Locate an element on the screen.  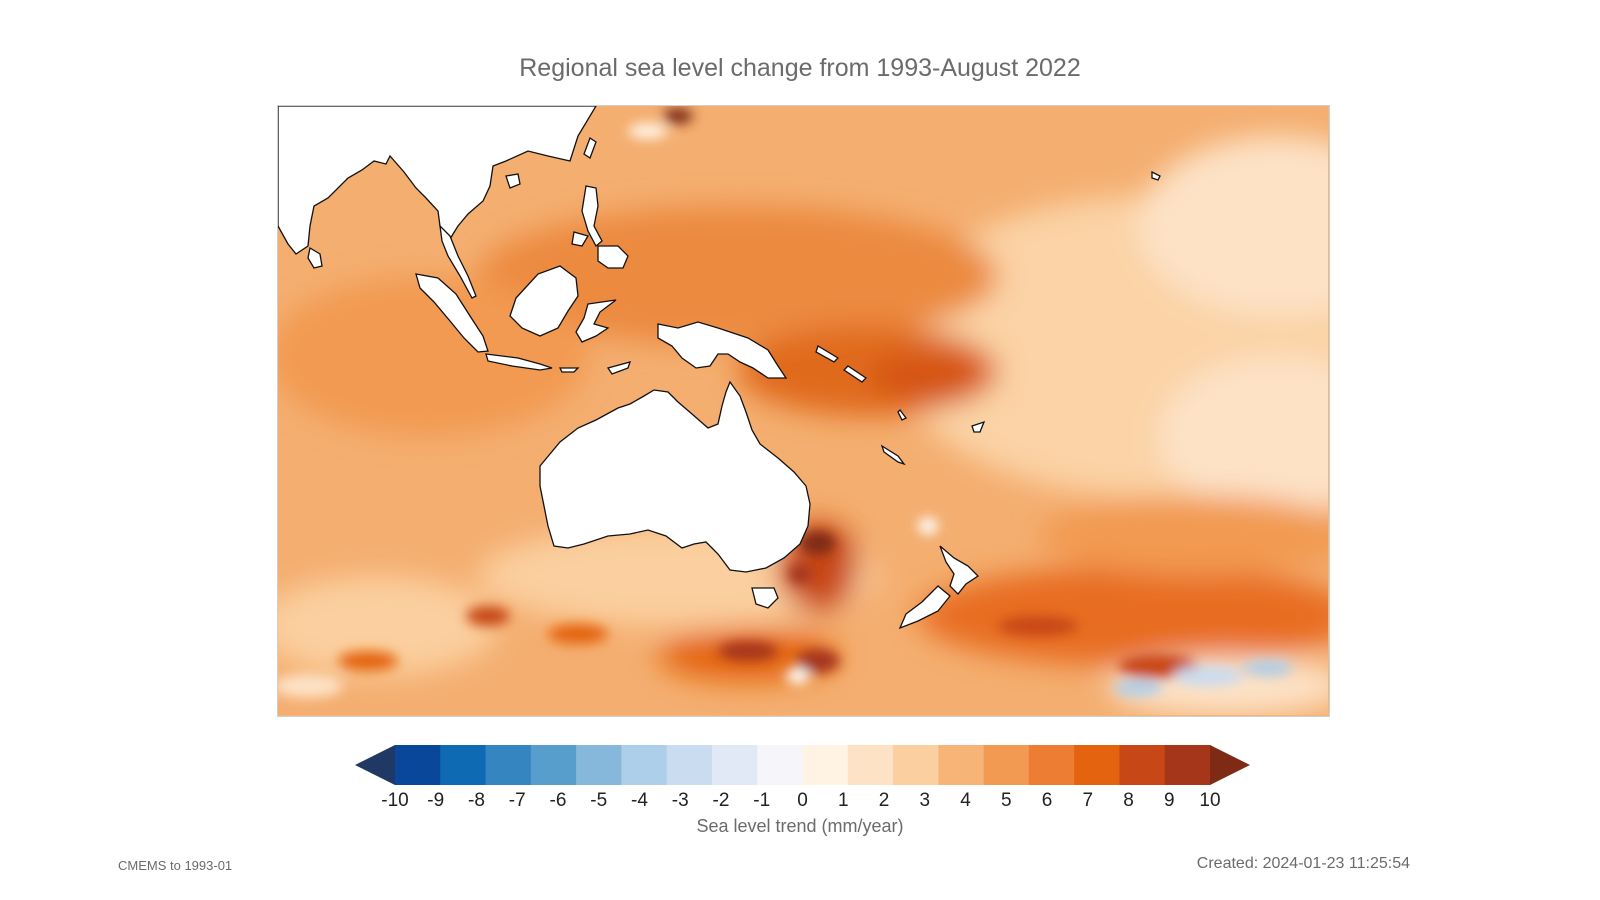
colorbar-tick-label: -1 is located at coordinates (762, 800).